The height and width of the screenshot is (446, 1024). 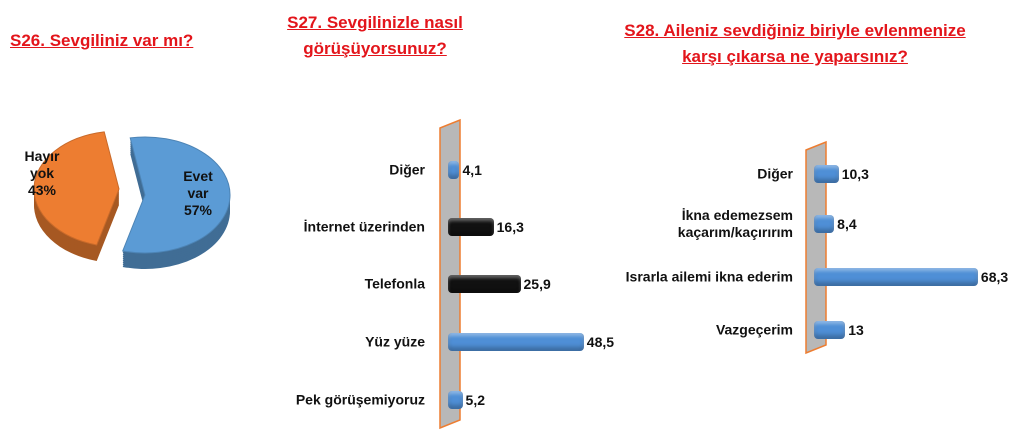 I want to click on category-label: Vazgeçerim, so click(x=754, y=329).